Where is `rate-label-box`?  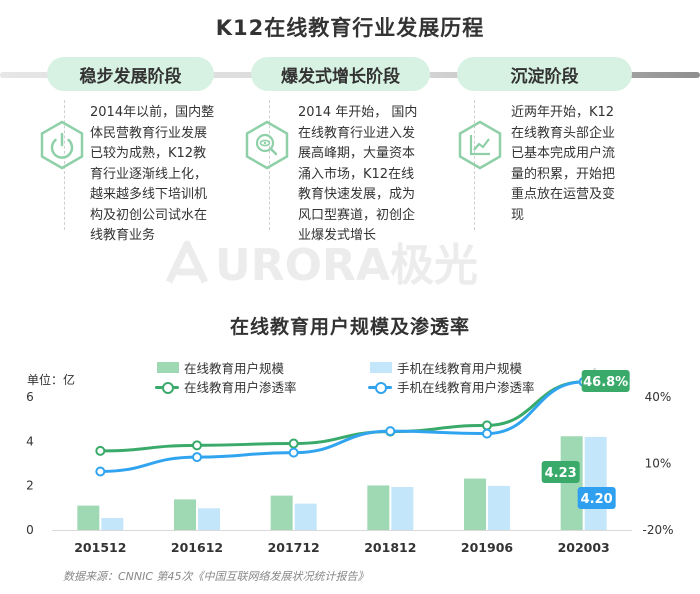 rate-label-box is located at coordinates (605, 381).